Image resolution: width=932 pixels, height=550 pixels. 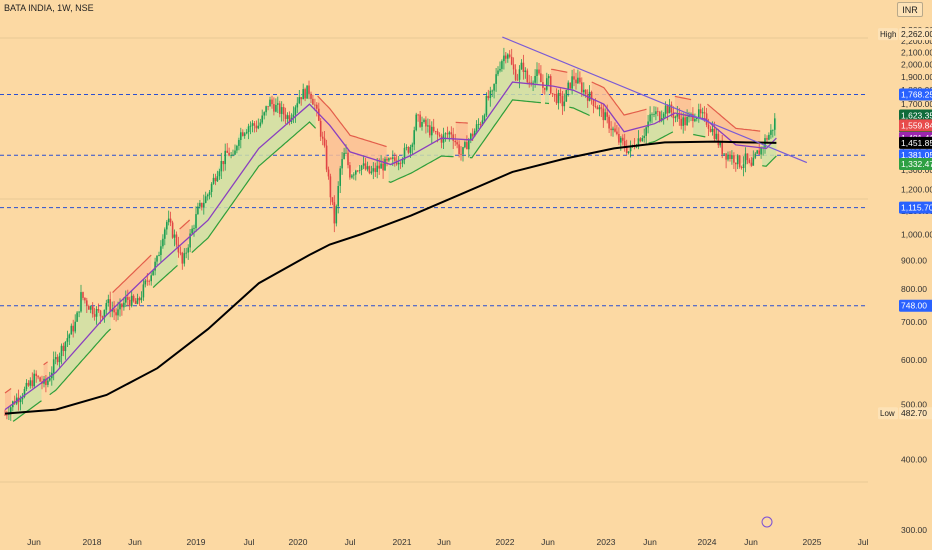 I want to click on trendline, so click(x=655, y=100).